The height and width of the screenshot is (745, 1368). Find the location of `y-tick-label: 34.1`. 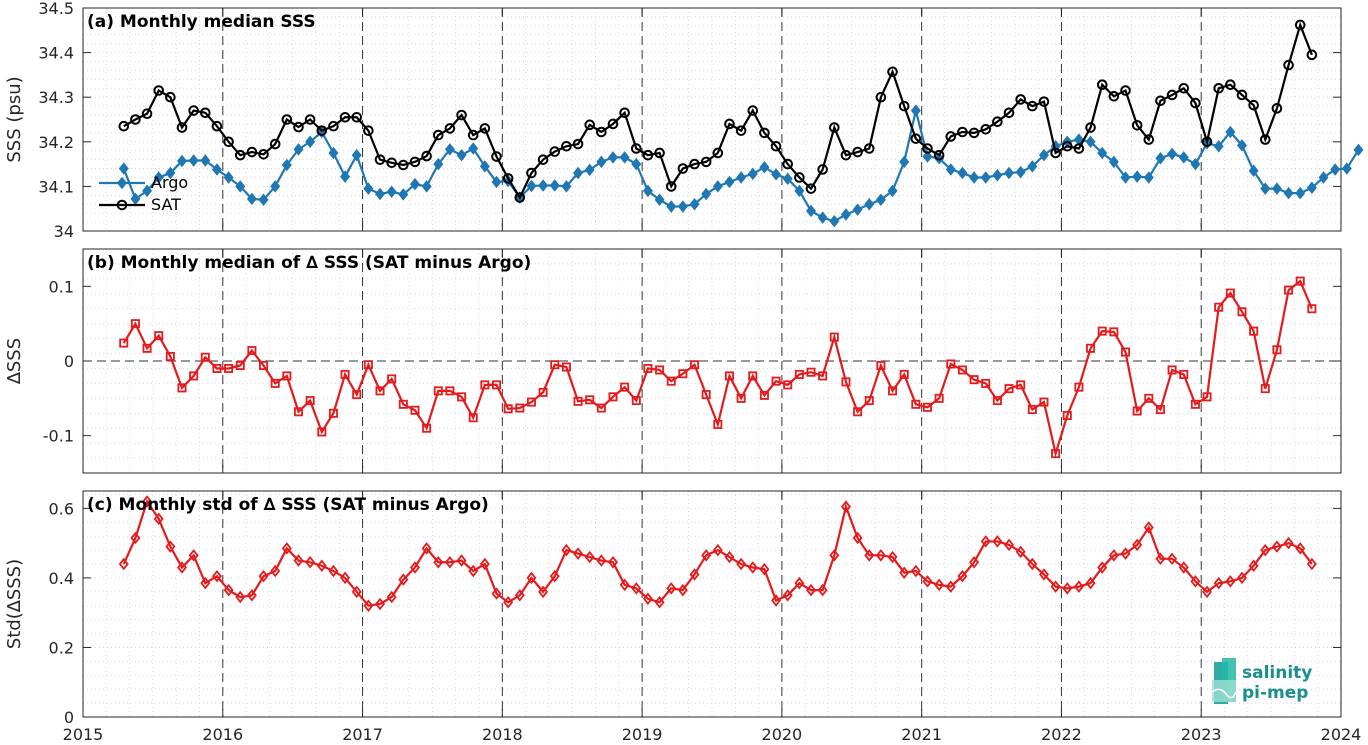

y-tick-label: 34.1 is located at coordinates (56, 186).